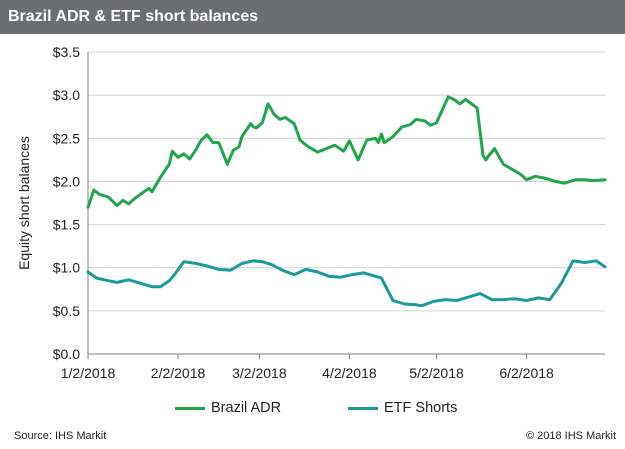 This screenshot has width=625, height=449. What do you see at coordinates (259, 373) in the screenshot?
I see `x-tick-label: 3/2/2018` at bounding box center [259, 373].